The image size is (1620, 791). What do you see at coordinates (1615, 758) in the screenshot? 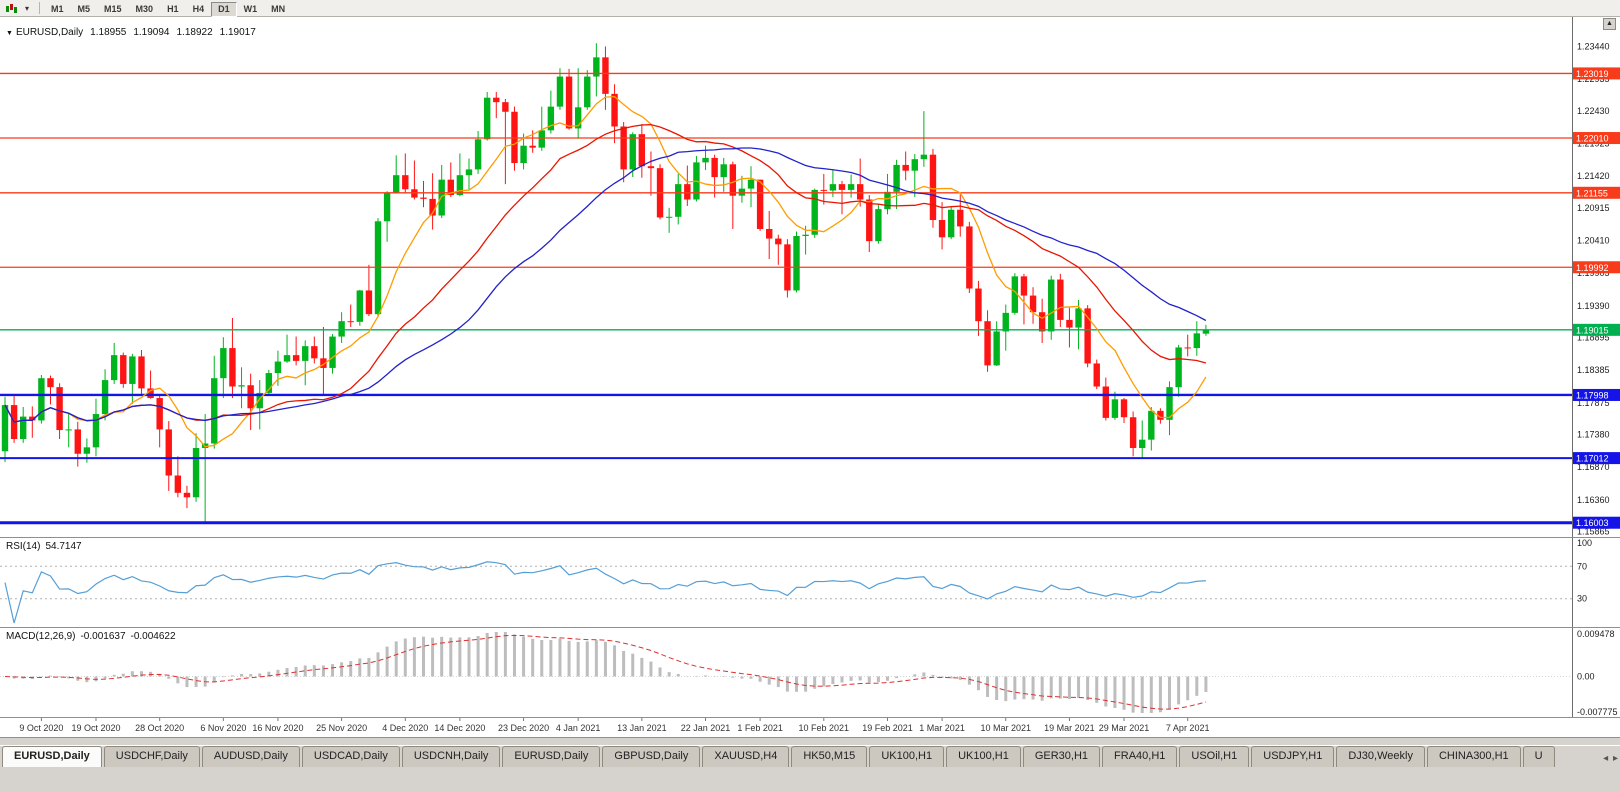
I see `tab-scroll-right-icon: ▸` at bounding box center [1615, 758].